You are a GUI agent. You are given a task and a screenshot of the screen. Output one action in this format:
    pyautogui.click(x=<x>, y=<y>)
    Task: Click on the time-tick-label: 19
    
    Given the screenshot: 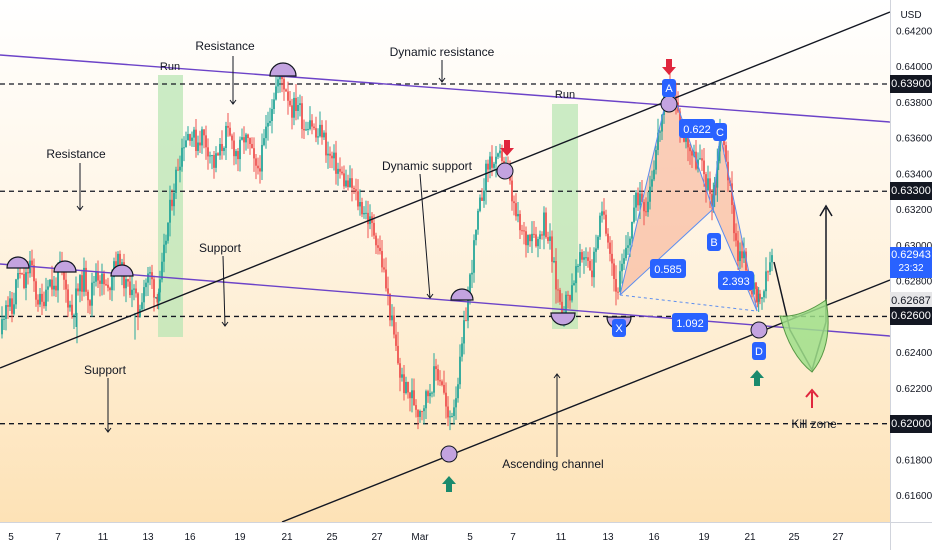 What is the action you would take?
    pyautogui.click(x=240, y=537)
    